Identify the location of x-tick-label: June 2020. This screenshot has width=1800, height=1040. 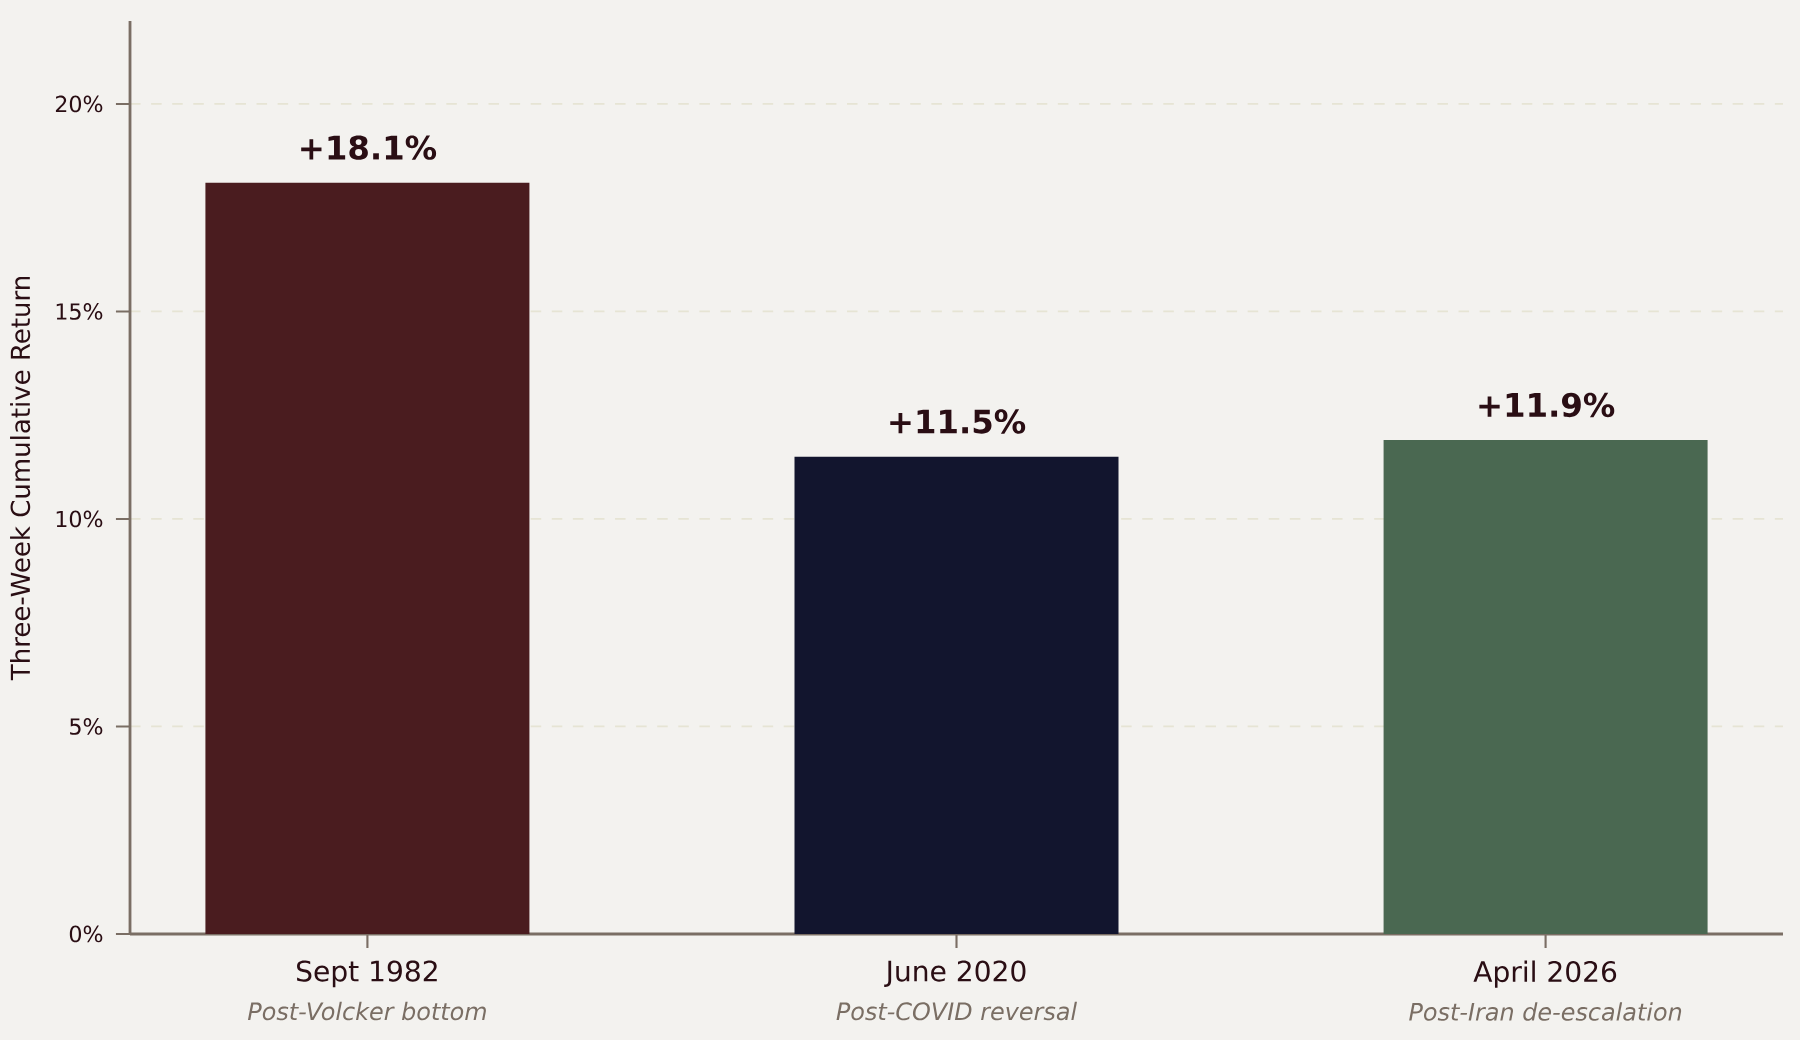
(955, 973).